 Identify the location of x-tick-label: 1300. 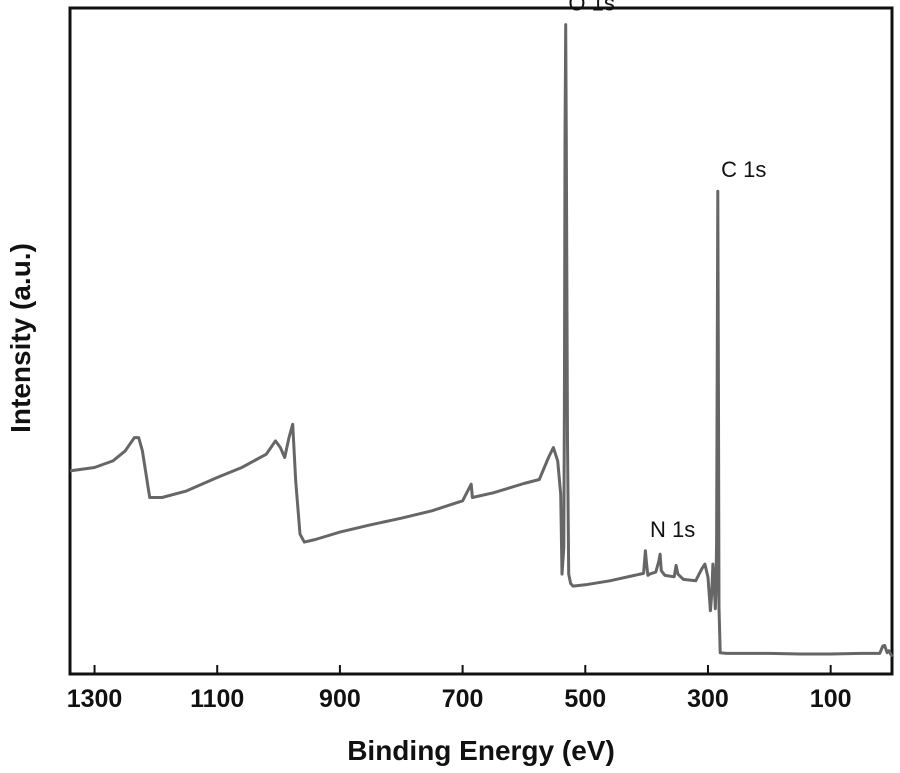
(95, 699).